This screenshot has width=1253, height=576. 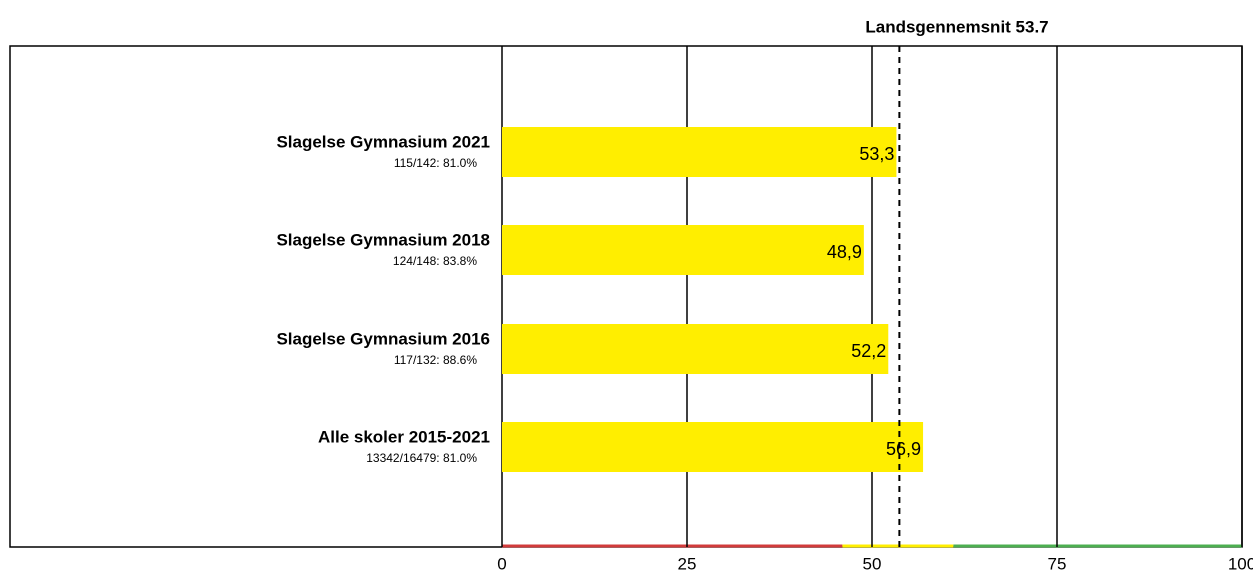 I want to click on value-label: 48,9, so click(x=844, y=252).